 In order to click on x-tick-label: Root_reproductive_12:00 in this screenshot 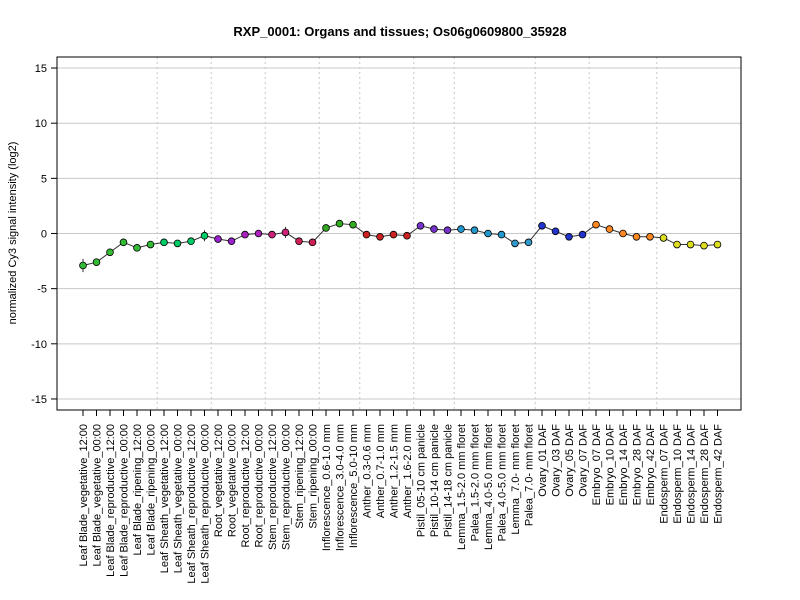, I will do `click(246, 486)`.